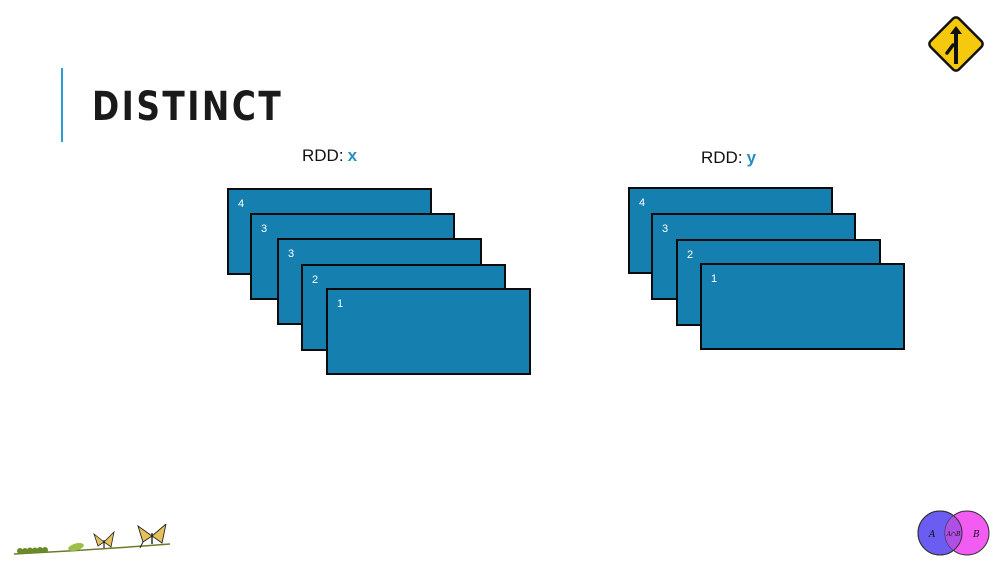 This screenshot has width=1000, height=563. What do you see at coordinates (802, 306) in the screenshot?
I see `rdd-y-partition: 1` at bounding box center [802, 306].